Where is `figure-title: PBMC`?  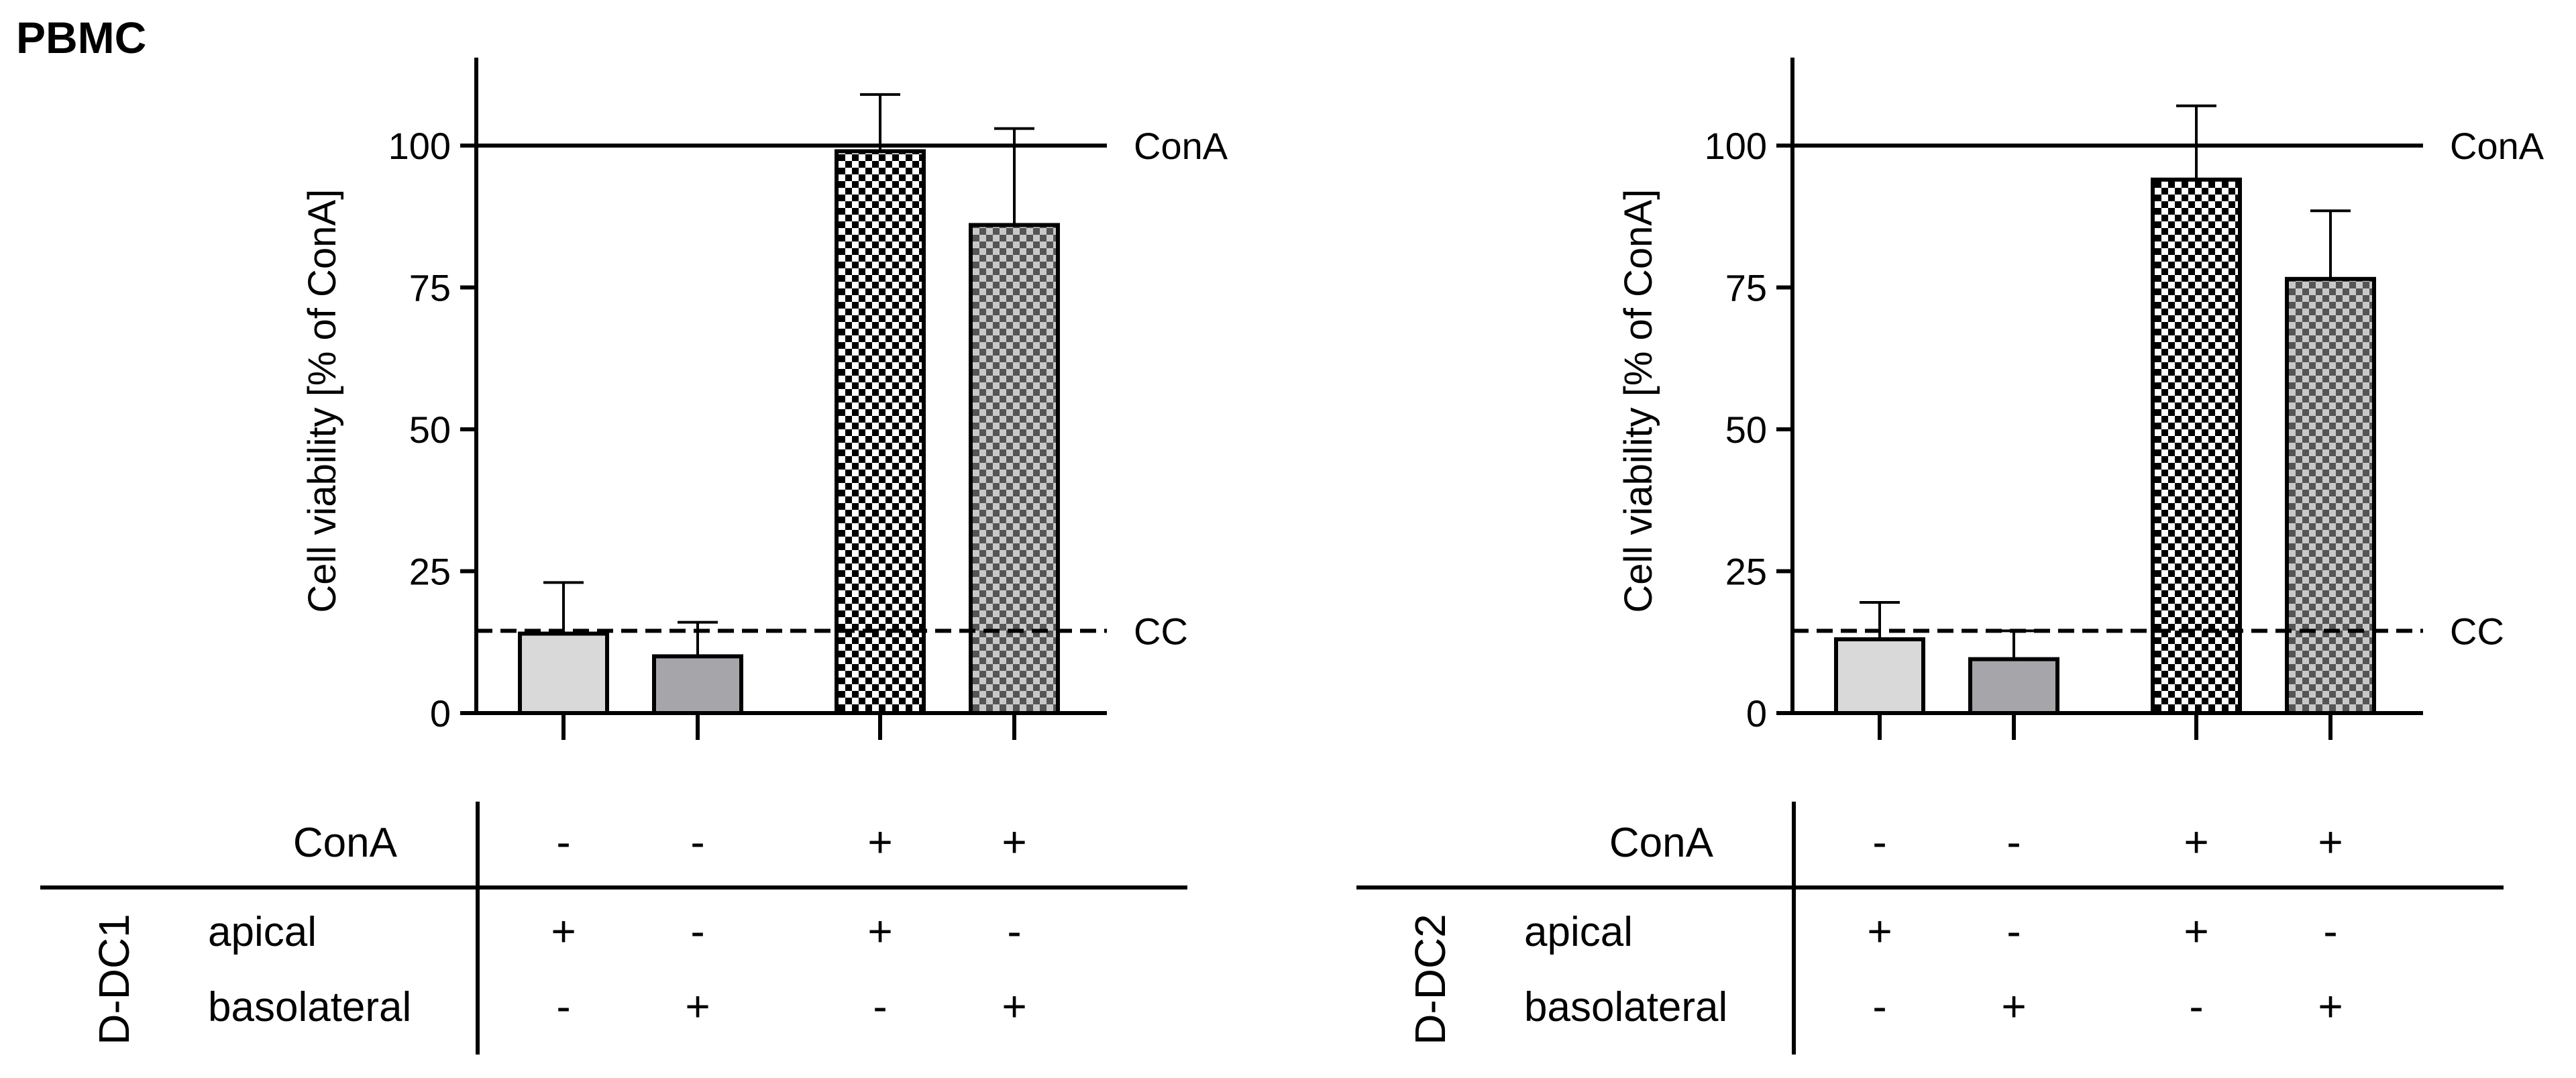
figure-title: PBMC is located at coordinates (81, 37).